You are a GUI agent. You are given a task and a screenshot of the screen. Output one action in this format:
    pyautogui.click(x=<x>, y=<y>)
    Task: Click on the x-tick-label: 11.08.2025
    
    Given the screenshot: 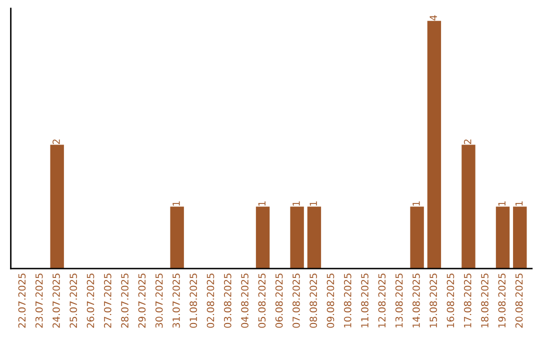 What is the action you would take?
    pyautogui.click(x=364, y=301)
    